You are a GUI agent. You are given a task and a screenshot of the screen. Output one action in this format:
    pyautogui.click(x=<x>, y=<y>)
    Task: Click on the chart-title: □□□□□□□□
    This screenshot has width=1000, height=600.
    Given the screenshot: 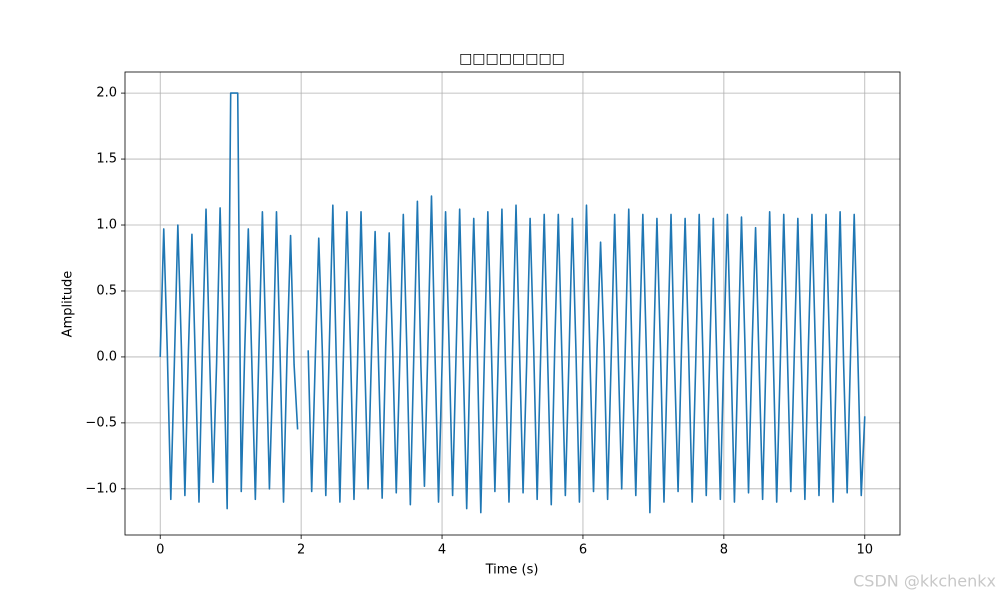 What is the action you would take?
    pyautogui.click(x=512, y=59)
    